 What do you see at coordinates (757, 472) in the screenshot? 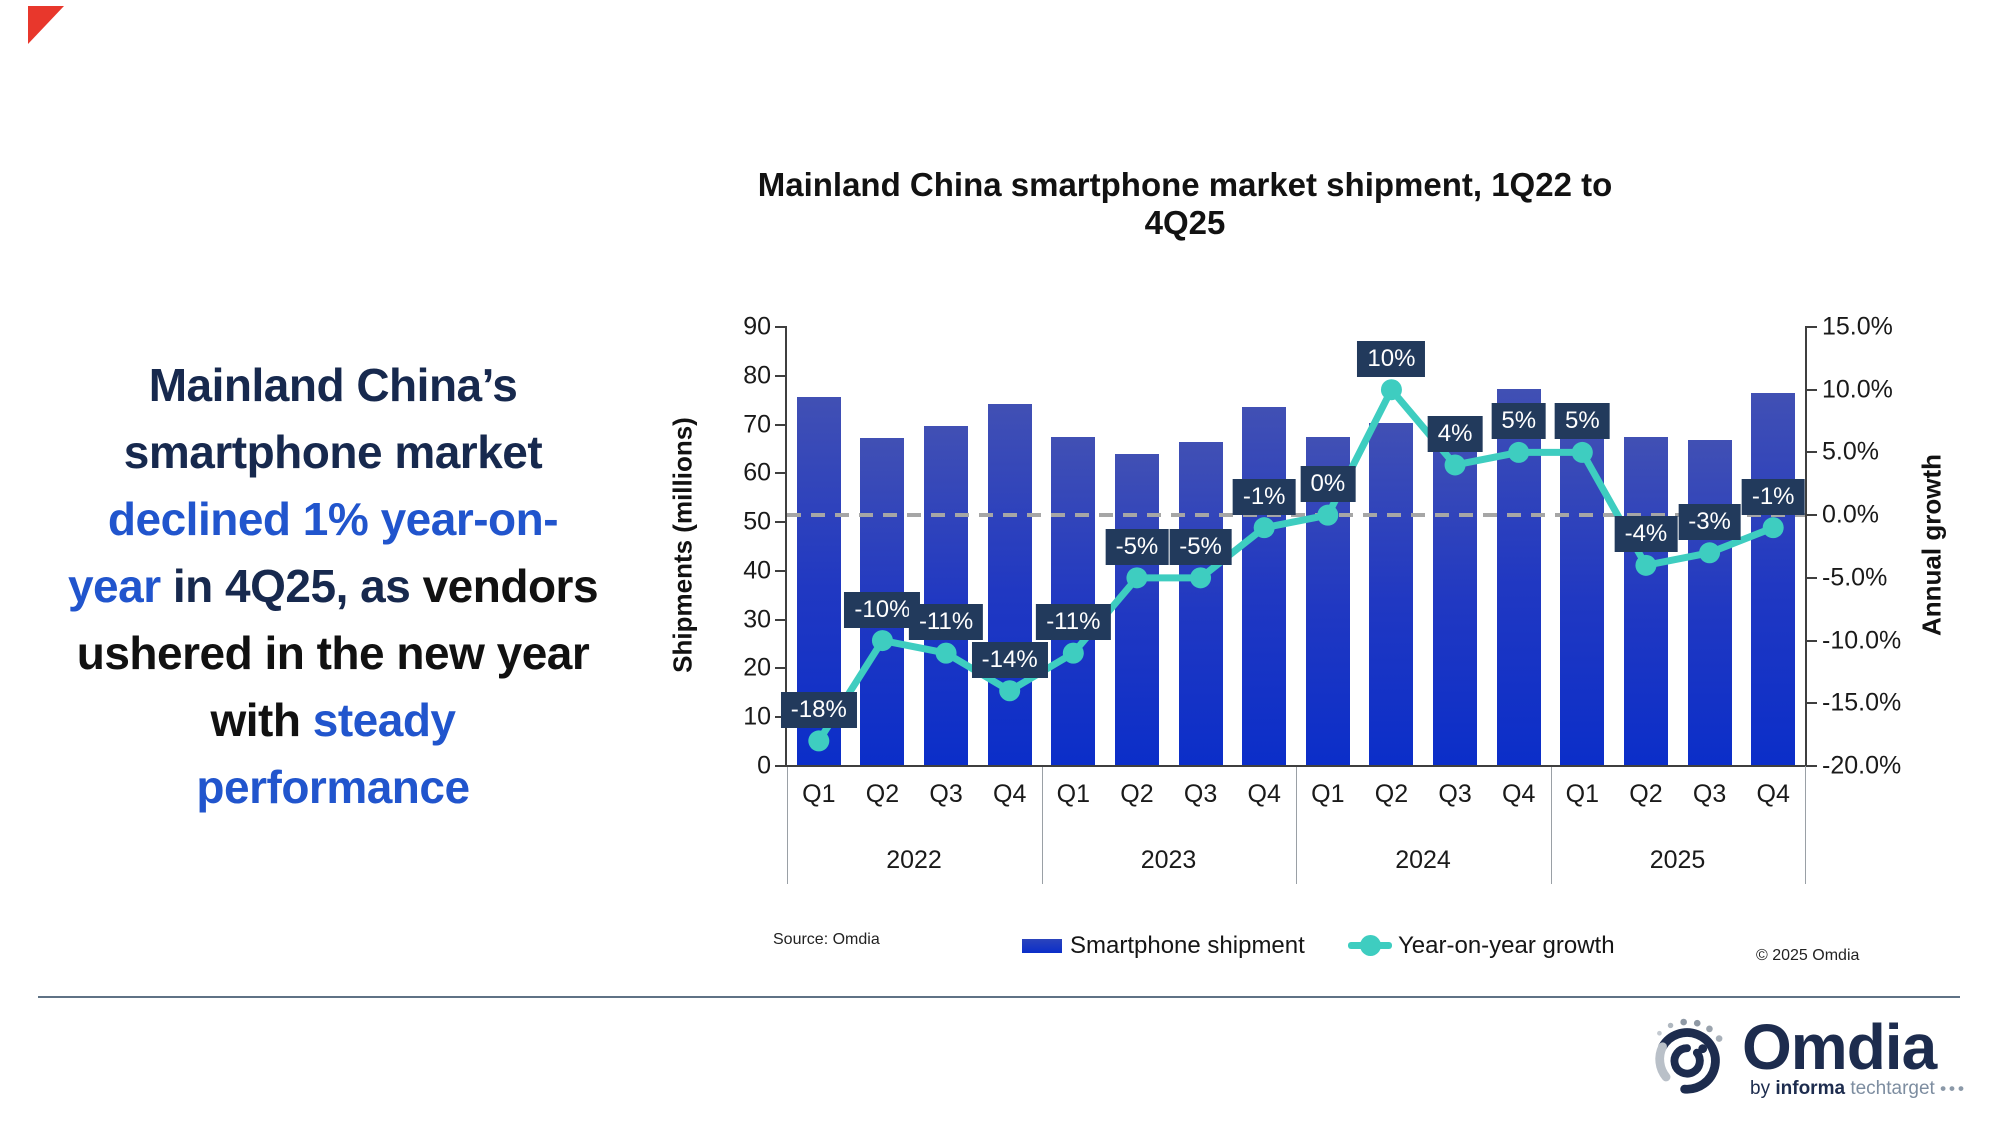
I see `left-axis-tick-label: 60` at bounding box center [757, 472].